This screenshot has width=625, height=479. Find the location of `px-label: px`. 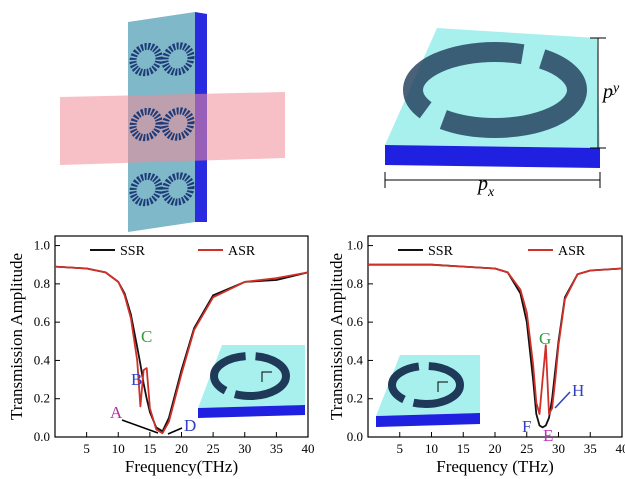

px-label: px is located at coordinates (485, 186).